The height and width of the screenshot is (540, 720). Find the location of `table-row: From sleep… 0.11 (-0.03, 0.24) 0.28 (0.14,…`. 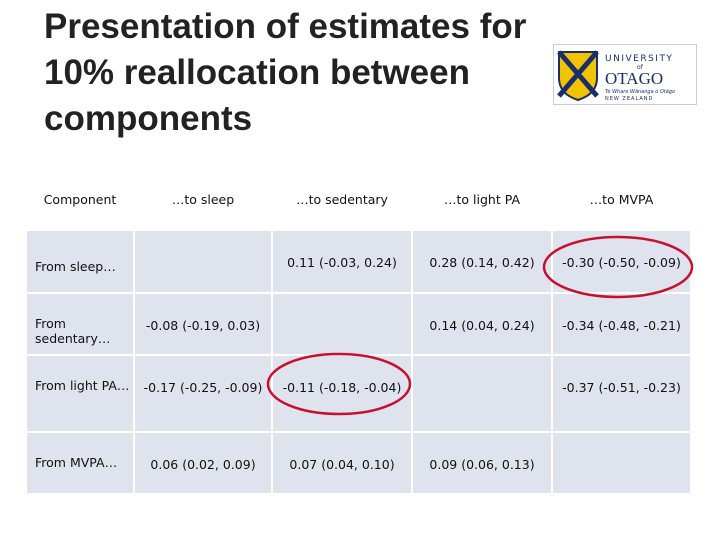

table-row: From sleep… 0.11 (-0.03, 0.24) 0.28 (0.14,… is located at coordinates (358, 261).